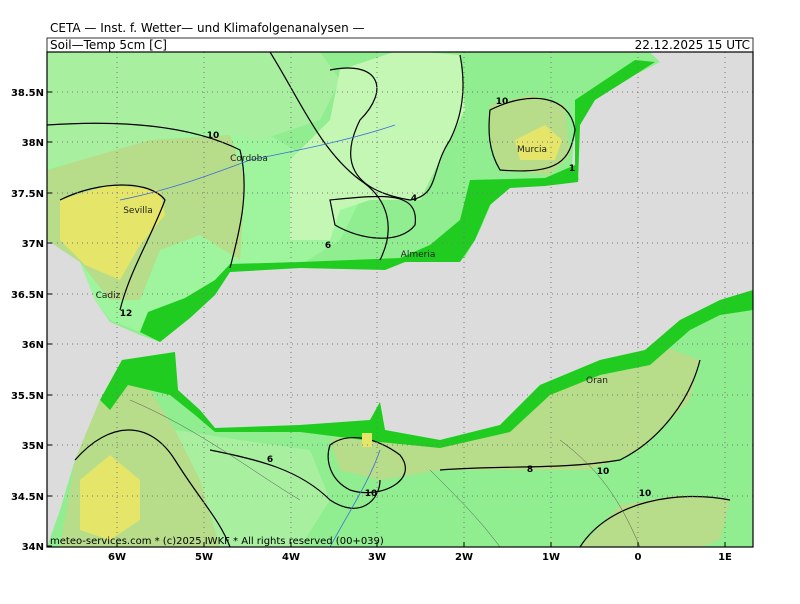  What do you see at coordinates (138, 211) in the screenshot?
I see `place-label: Sevilla` at bounding box center [138, 211].